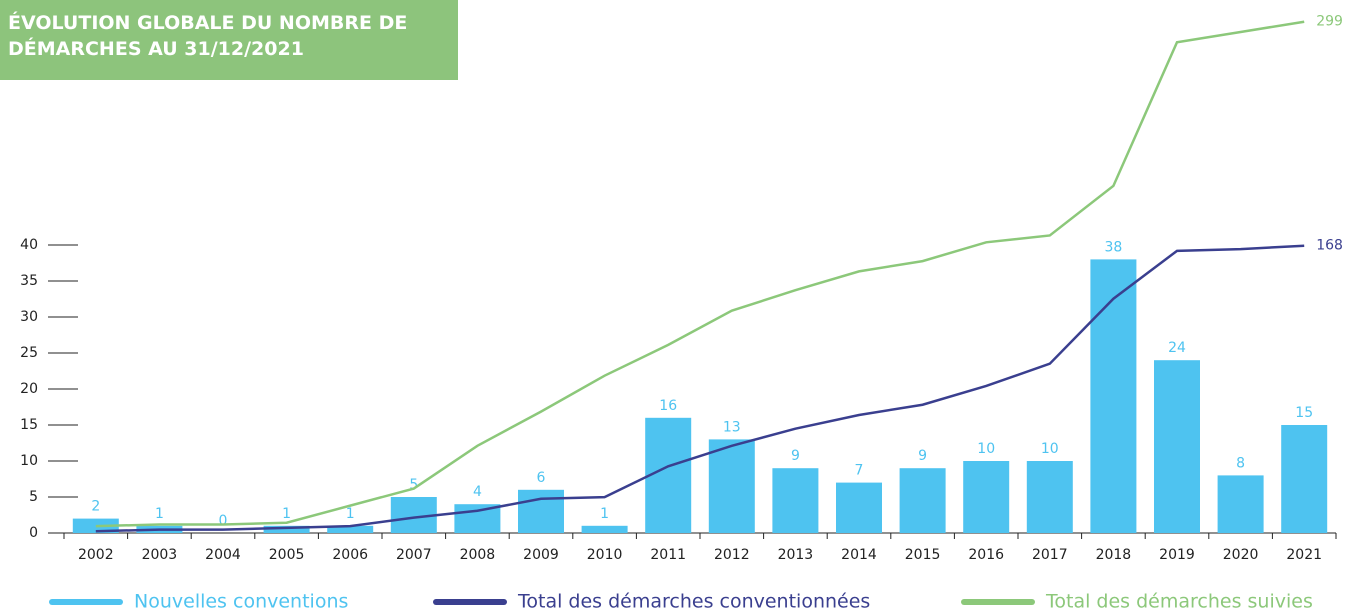  Describe the element at coordinates (732, 555) in the screenshot. I see `x-tick-label: 2012` at that location.